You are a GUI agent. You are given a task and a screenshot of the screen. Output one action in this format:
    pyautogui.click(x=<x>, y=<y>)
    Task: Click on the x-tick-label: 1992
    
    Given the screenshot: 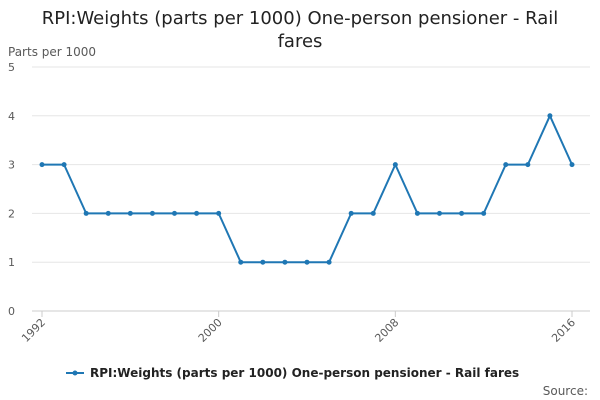 What is the action you would take?
    pyautogui.click(x=33, y=330)
    